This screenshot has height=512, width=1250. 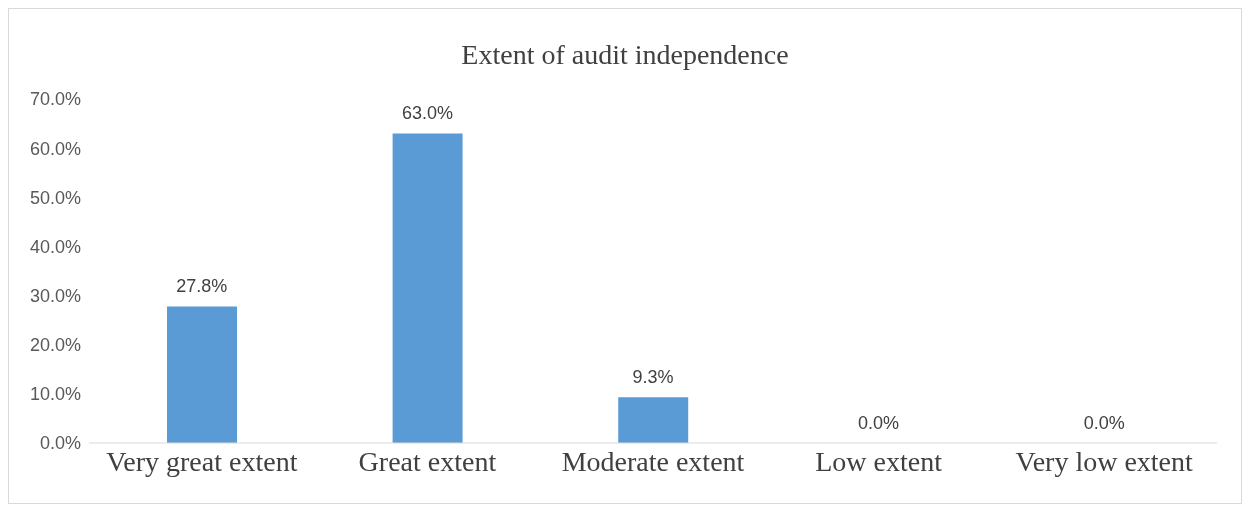 I want to click on y-tick-label: 20.0%, so click(x=55, y=345).